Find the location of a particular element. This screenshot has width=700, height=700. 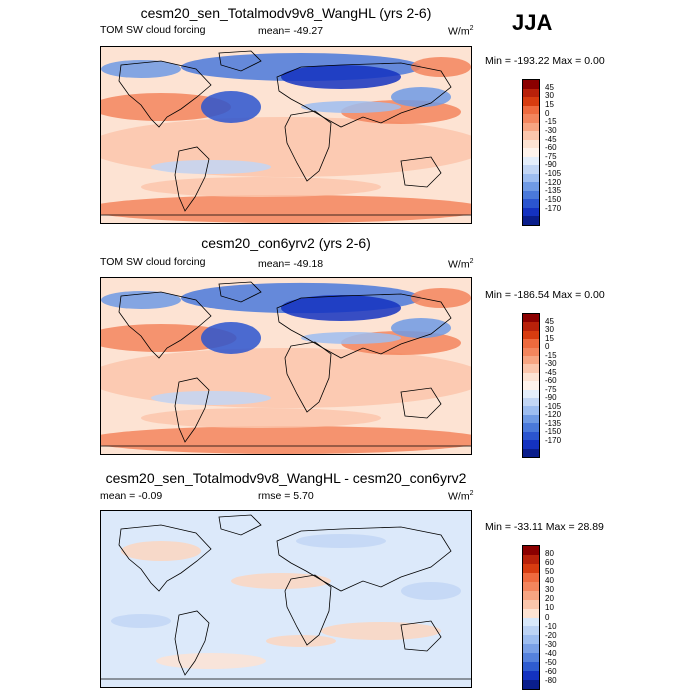

colorbar-tick-label: -50 is located at coordinates (551, 662).